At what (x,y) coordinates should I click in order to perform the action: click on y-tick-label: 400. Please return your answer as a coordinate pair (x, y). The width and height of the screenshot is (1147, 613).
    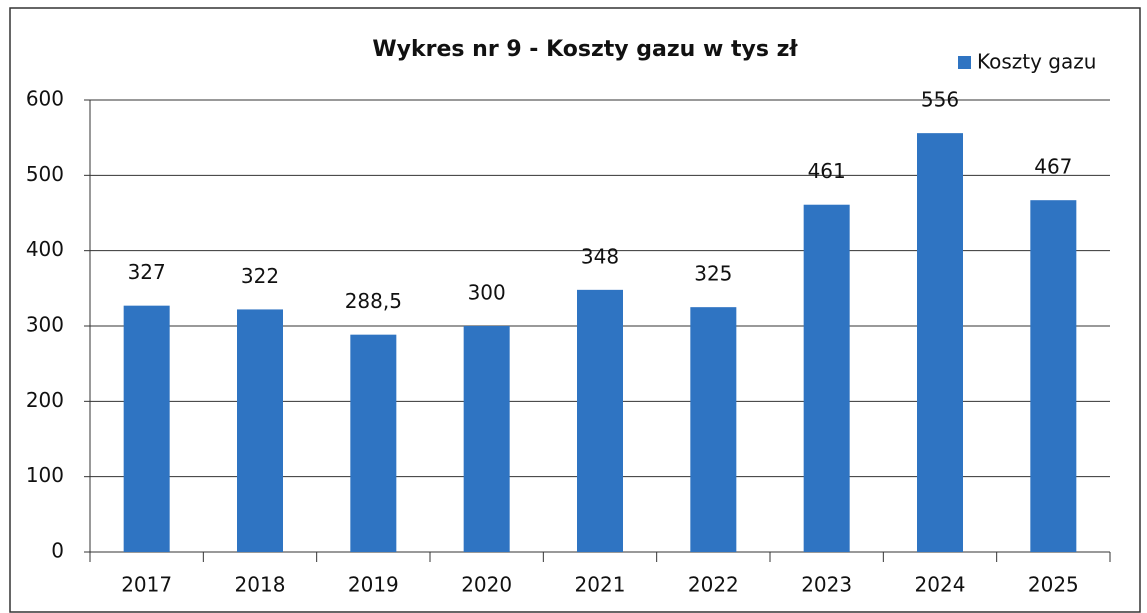
    Looking at the image, I should click on (45, 249).